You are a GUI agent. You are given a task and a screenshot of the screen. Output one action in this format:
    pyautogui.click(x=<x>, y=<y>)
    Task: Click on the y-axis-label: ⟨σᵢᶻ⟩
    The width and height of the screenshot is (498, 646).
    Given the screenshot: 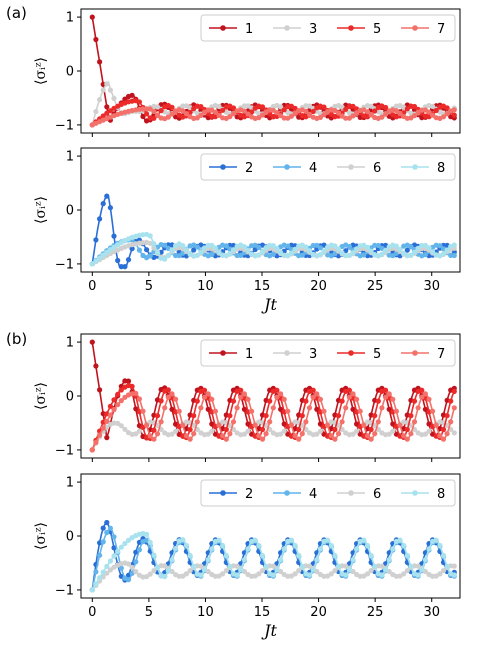 What is the action you would take?
    pyautogui.click(x=41, y=71)
    